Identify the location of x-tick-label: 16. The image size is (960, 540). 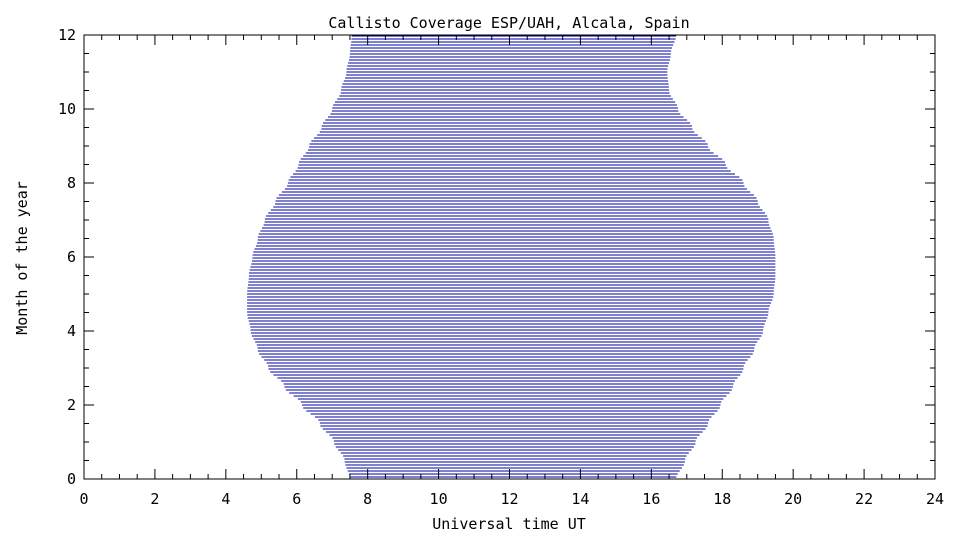
(651, 499).